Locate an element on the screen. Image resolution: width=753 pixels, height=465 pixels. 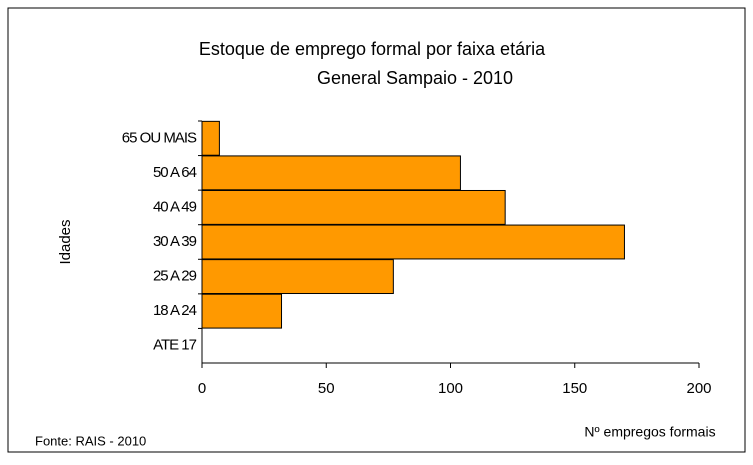
chart-subtitle: General Sampaio - 2010 is located at coordinates (415, 78).